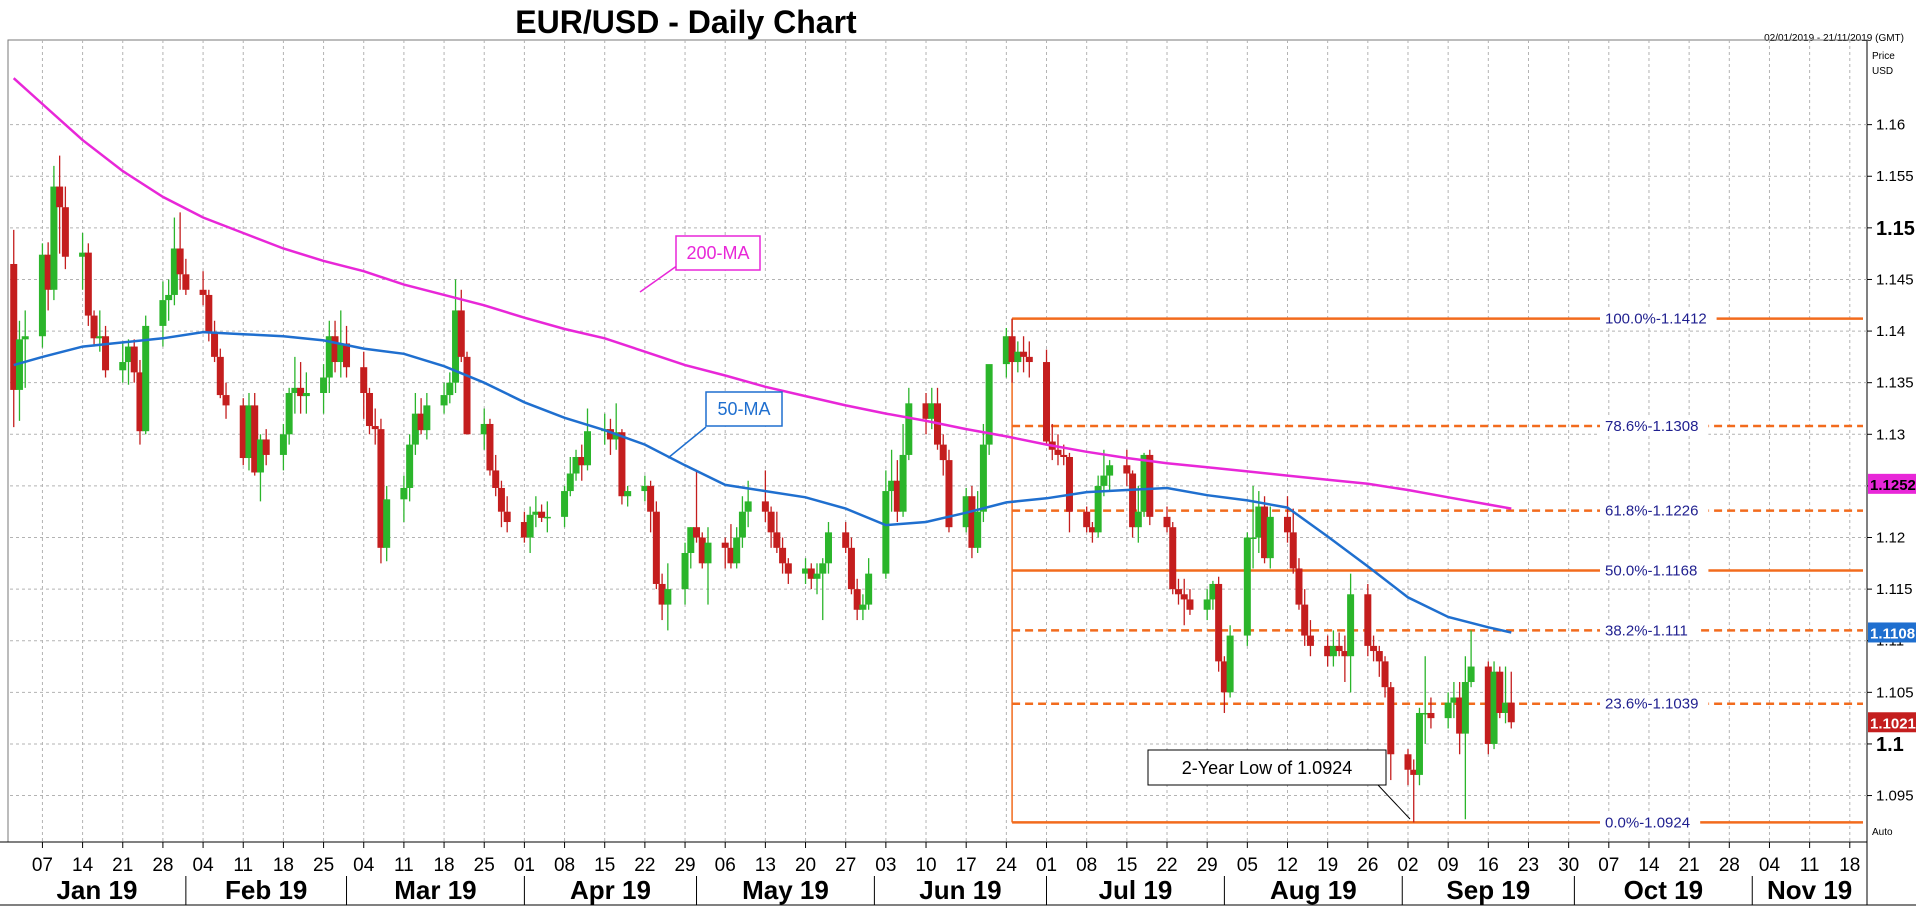  I want to click on ma50-callout-line, so click(687, 442).